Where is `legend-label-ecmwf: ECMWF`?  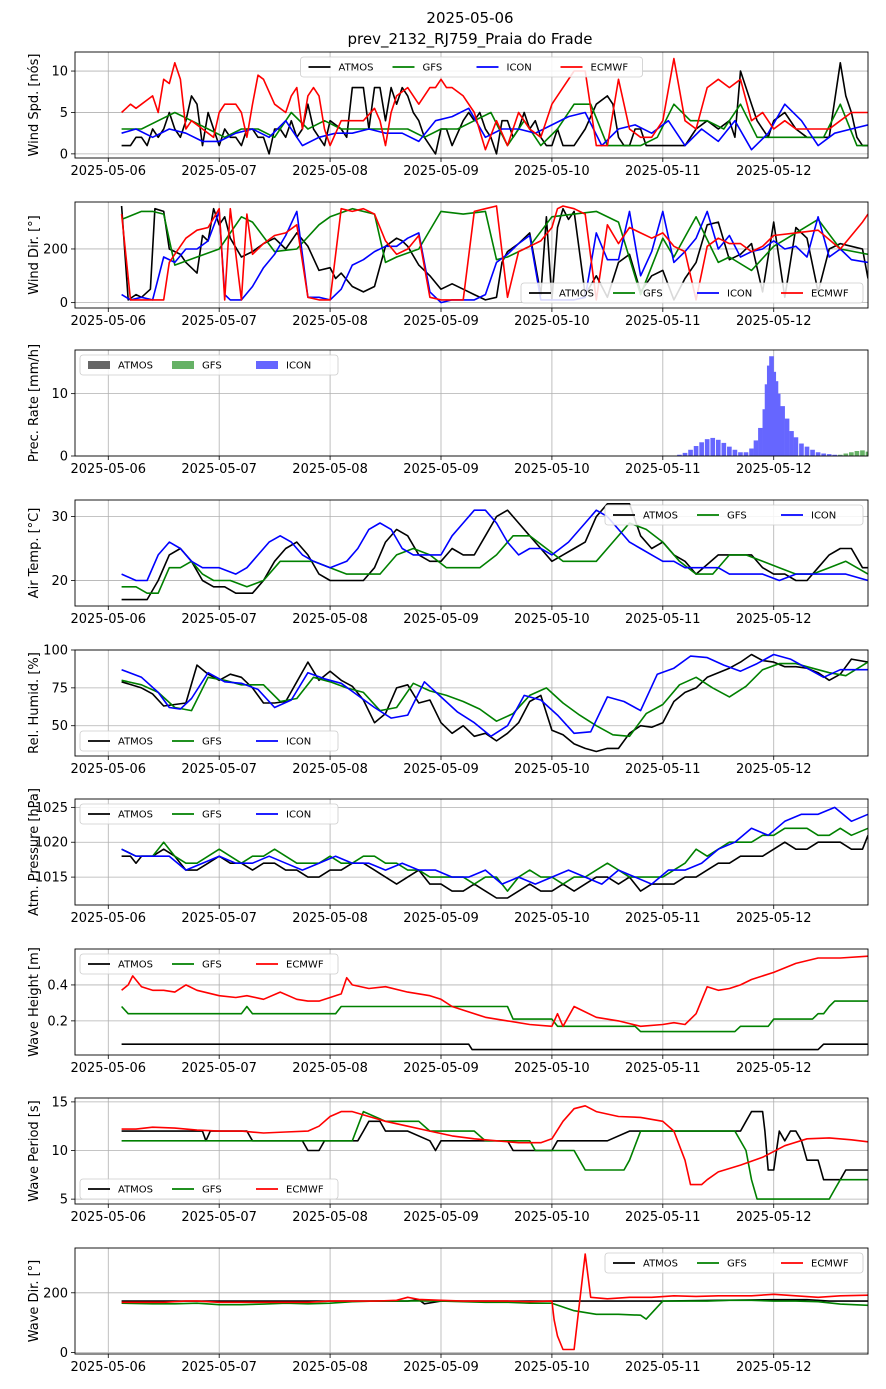
legend-label-ecmwf: ECMWF is located at coordinates (305, 965).